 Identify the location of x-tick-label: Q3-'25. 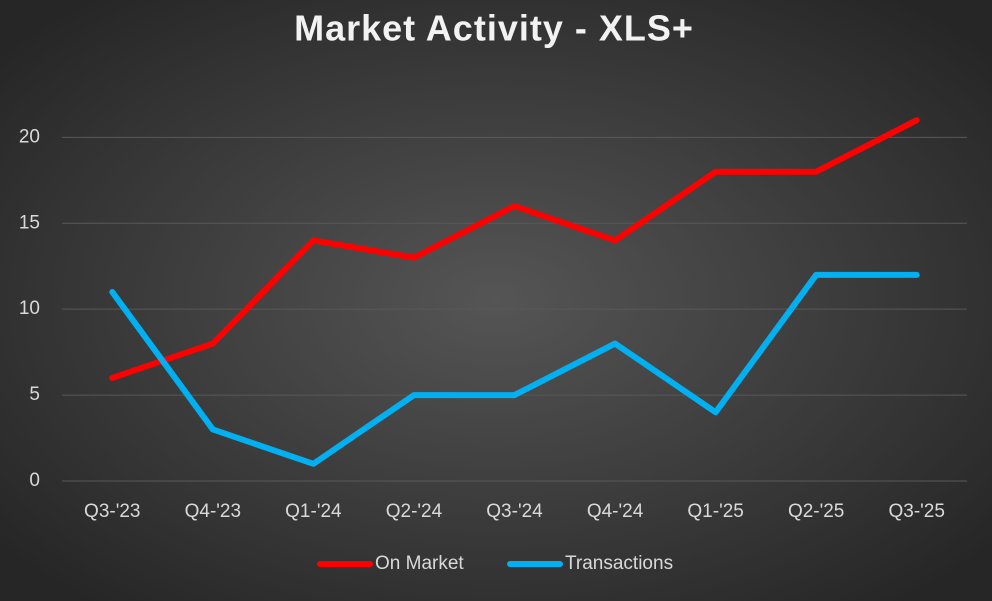
(917, 511).